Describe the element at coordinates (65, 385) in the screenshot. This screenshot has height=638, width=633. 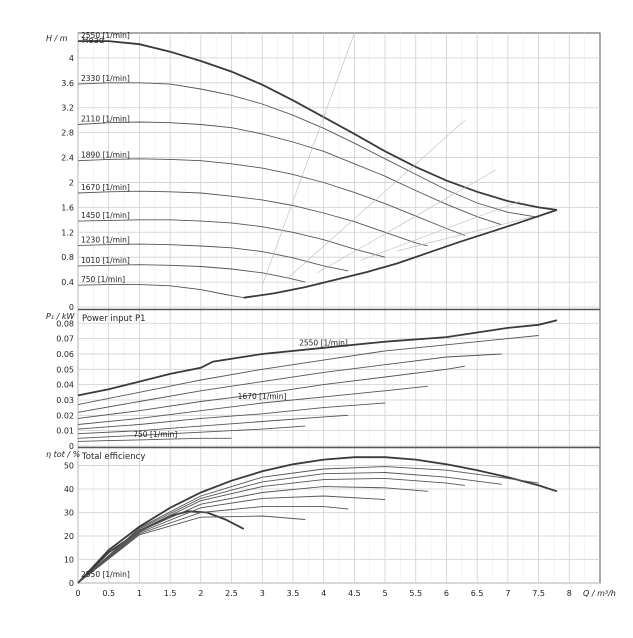
I see `y-tick-label: 0.04` at that location.